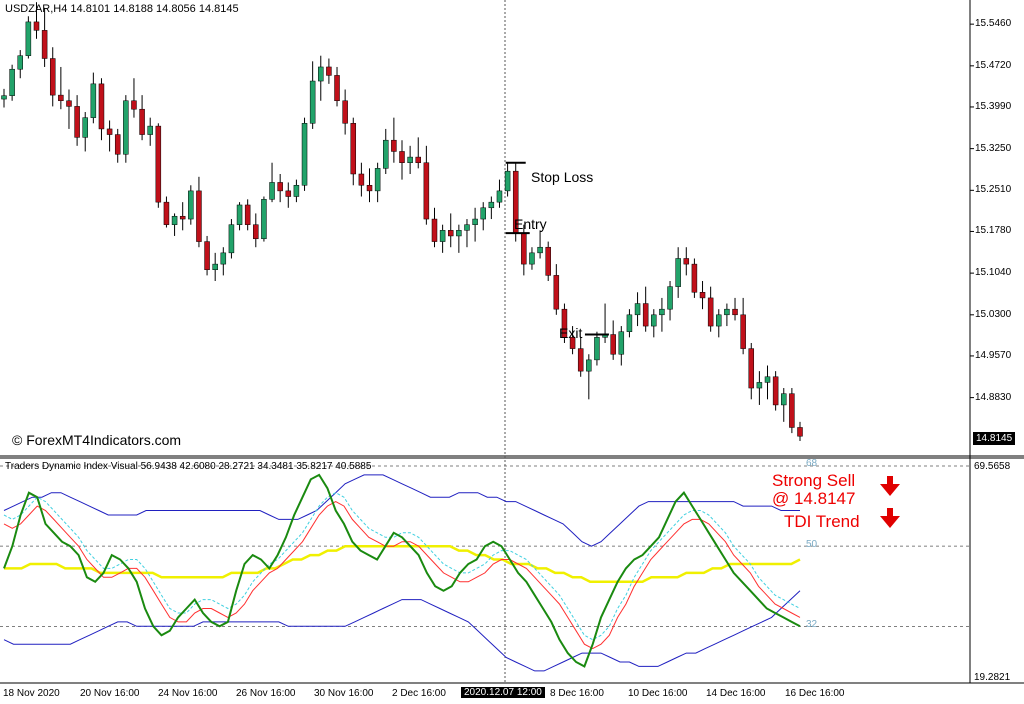 The width and height of the screenshot is (1024, 704). Describe the element at coordinates (571, 333) in the screenshot. I see `exit-label: Exit` at that location.